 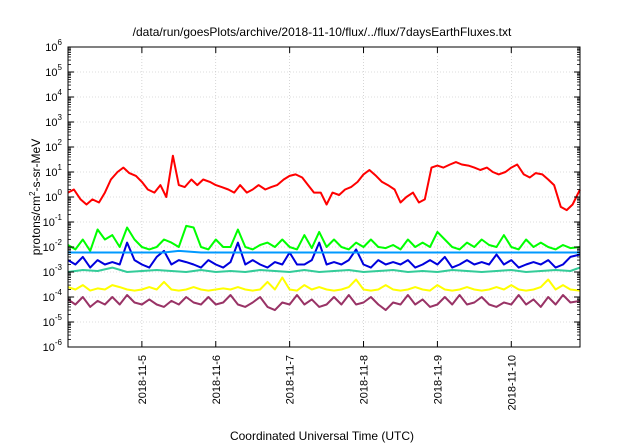 I want to click on x-tick-label: 2018-11-9, so click(x=438, y=379).